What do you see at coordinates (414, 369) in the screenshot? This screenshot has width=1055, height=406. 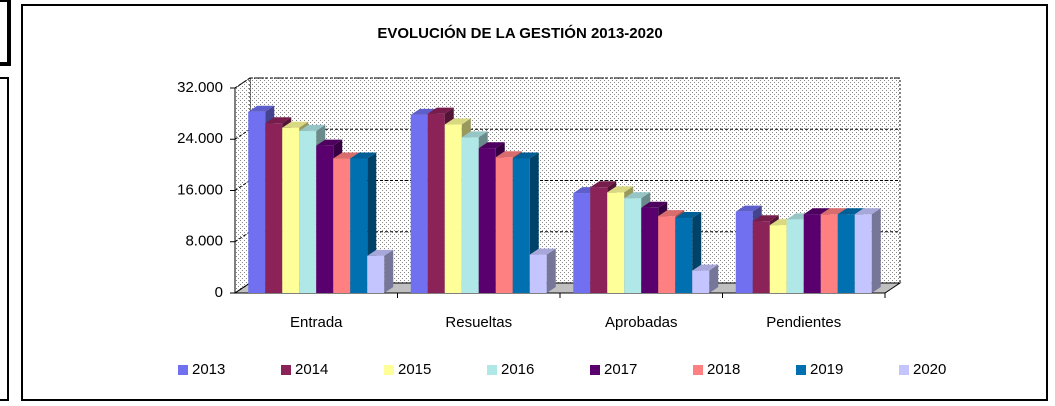 I see `legend-label: 2015` at bounding box center [414, 369].